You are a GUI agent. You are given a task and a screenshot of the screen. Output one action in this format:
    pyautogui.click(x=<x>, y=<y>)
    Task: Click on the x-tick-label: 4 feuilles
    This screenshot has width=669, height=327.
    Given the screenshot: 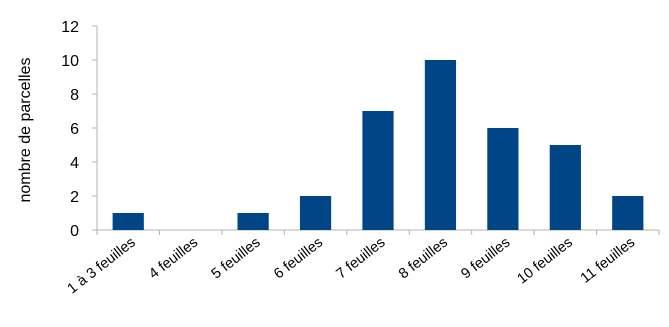 What is the action you would take?
    pyautogui.click(x=173, y=259)
    